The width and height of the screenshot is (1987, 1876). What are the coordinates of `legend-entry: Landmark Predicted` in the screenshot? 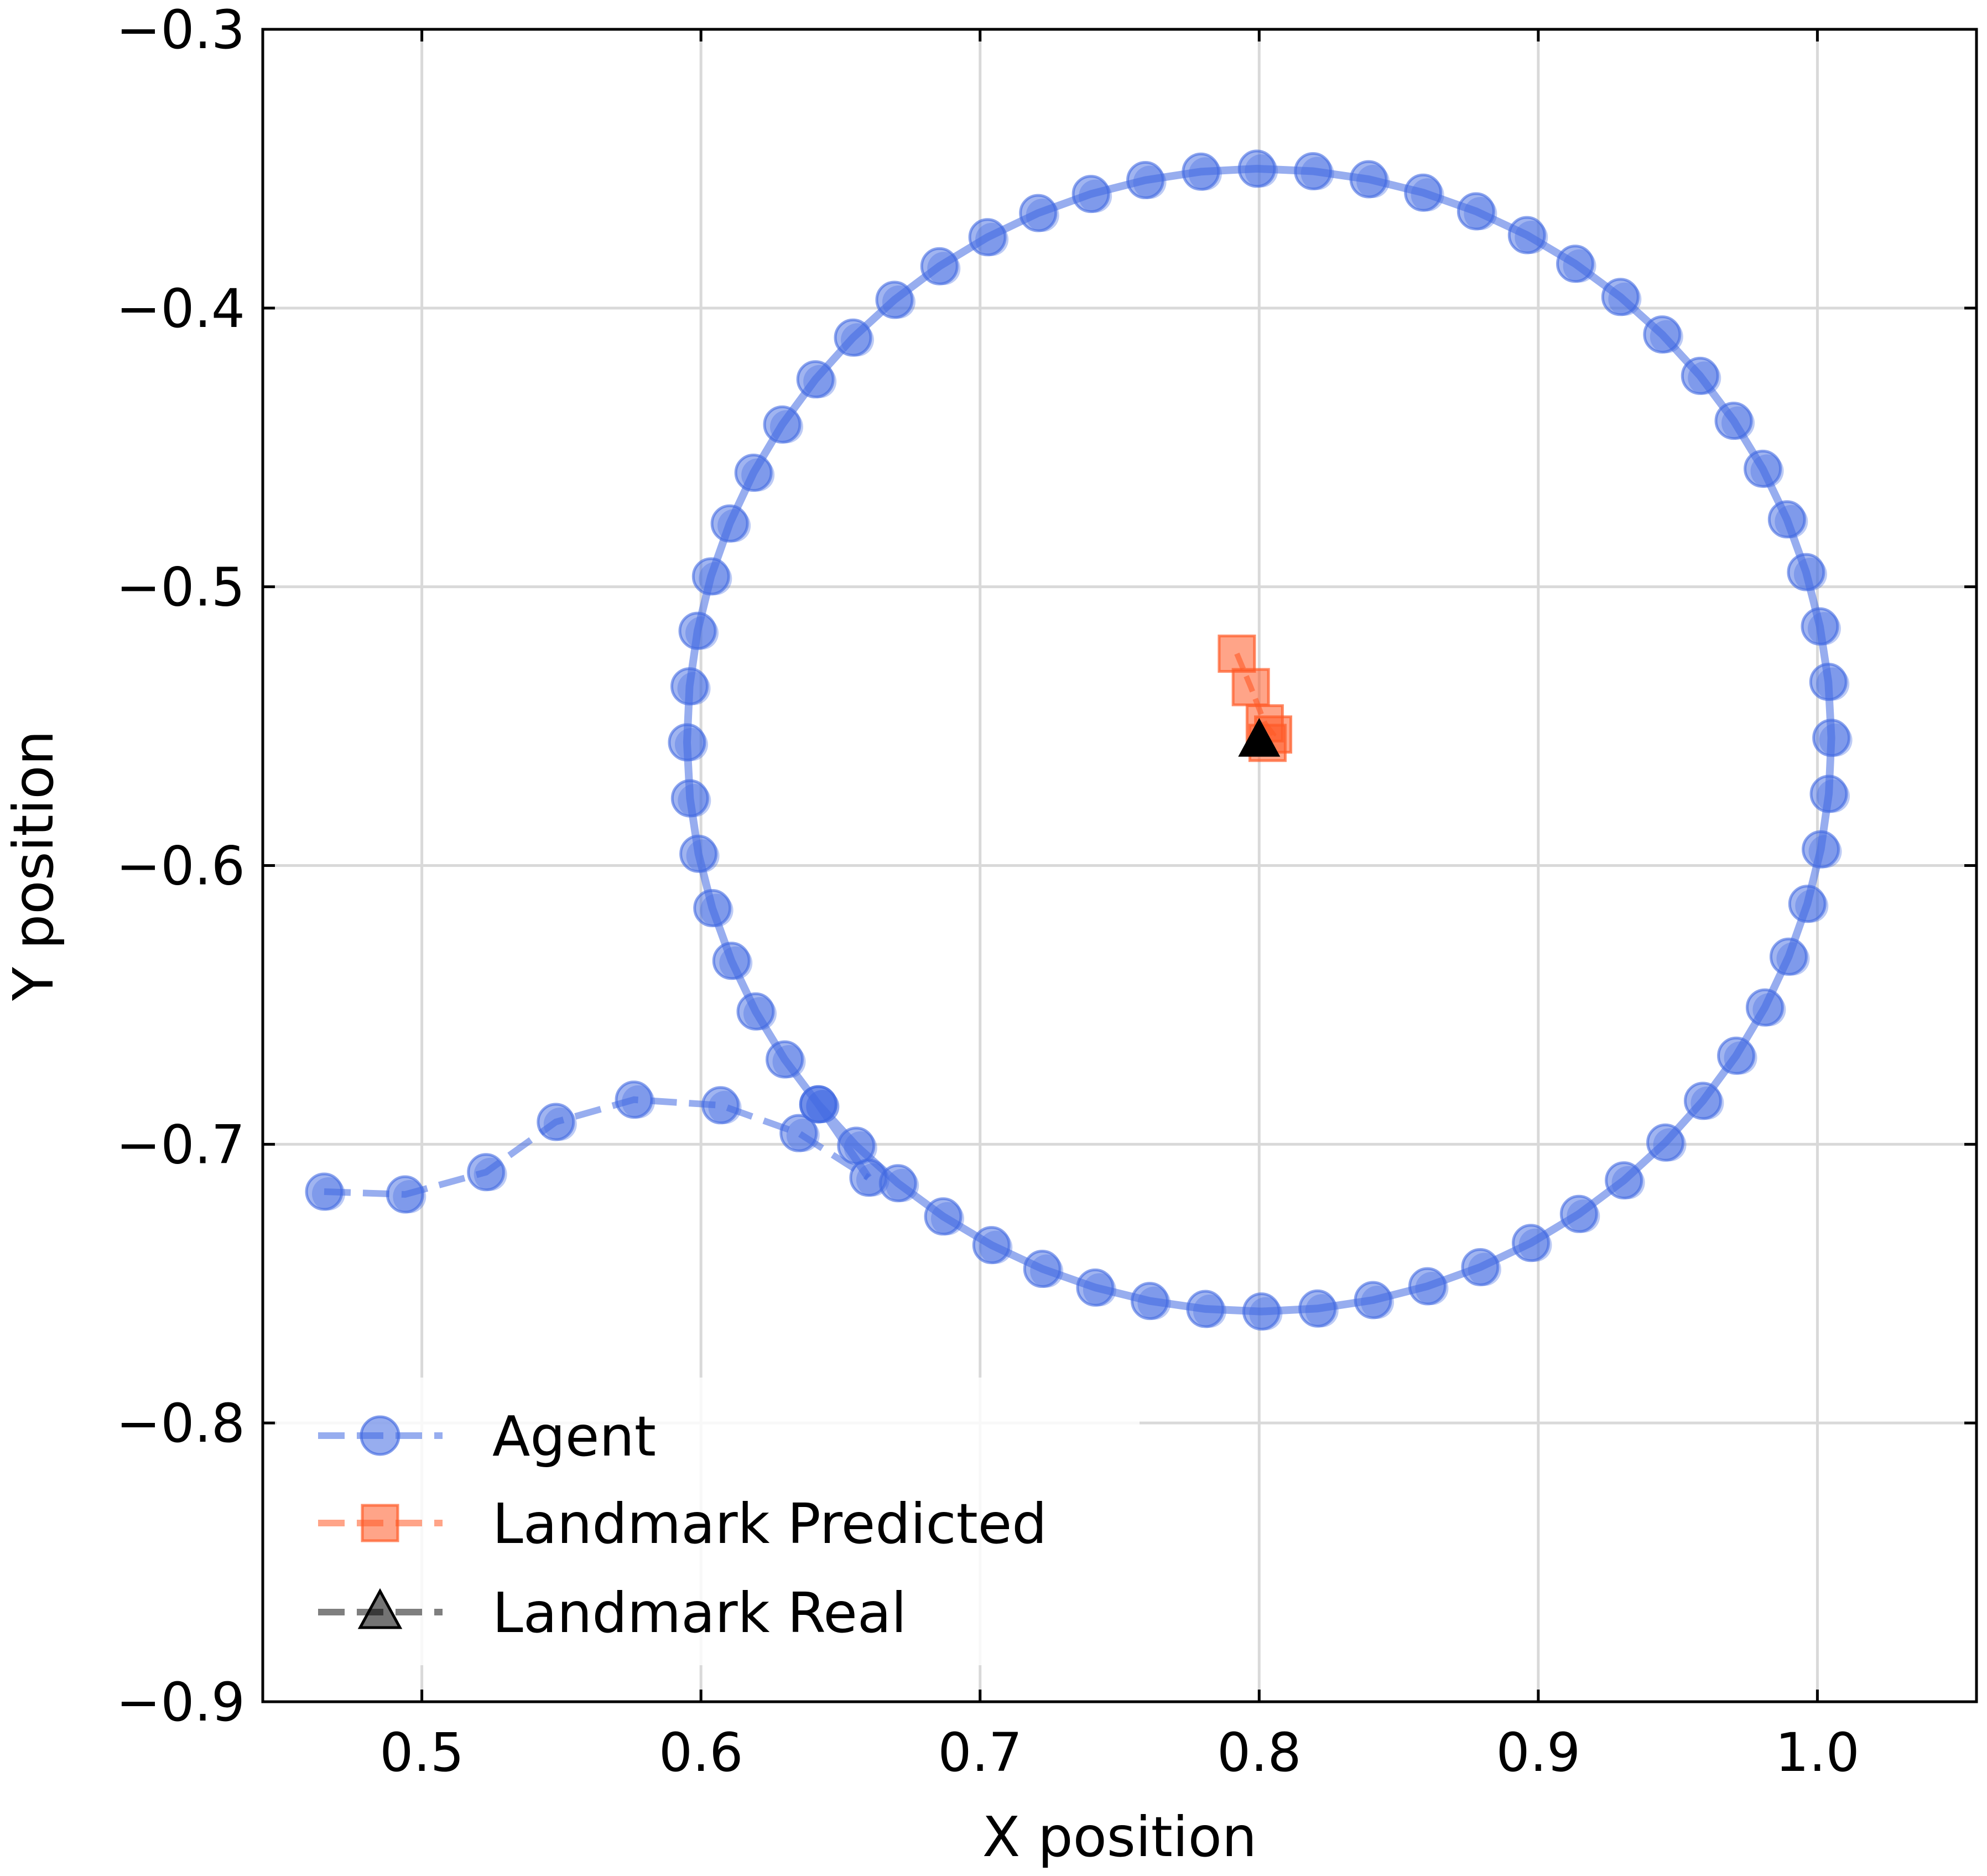 It's located at (682, 1524).